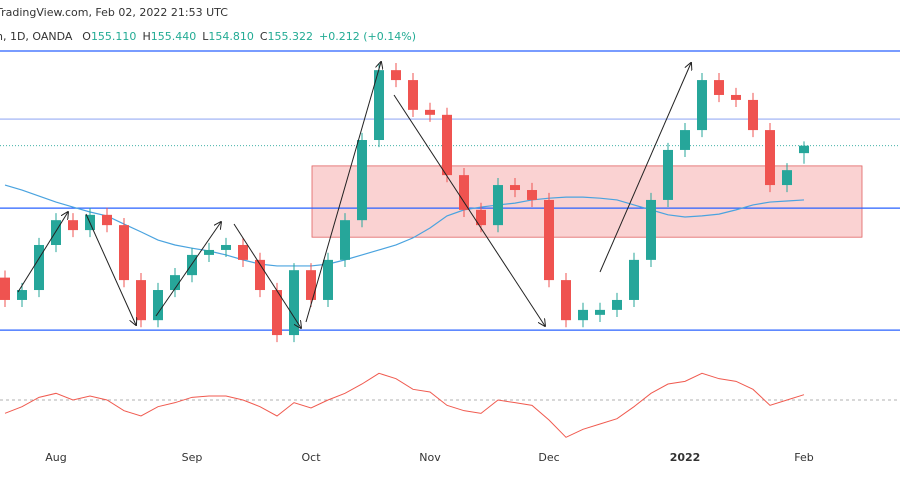 The image size is (900, 500). What do you see at coordinates (264, 36) in the screenshot?
I see `ohlc-key: C` at bounding box center [264, 36].